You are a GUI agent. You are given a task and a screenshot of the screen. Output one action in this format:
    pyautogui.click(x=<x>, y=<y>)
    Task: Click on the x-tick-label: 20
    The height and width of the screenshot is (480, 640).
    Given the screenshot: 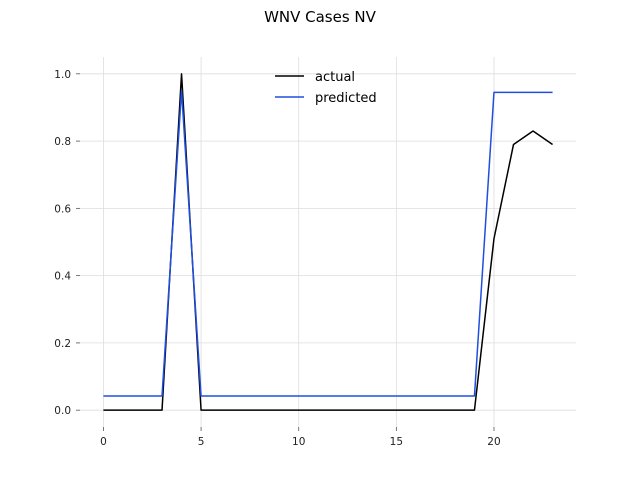 What is the action you would take?
    pyautogui.click(x=493, y=442)
    